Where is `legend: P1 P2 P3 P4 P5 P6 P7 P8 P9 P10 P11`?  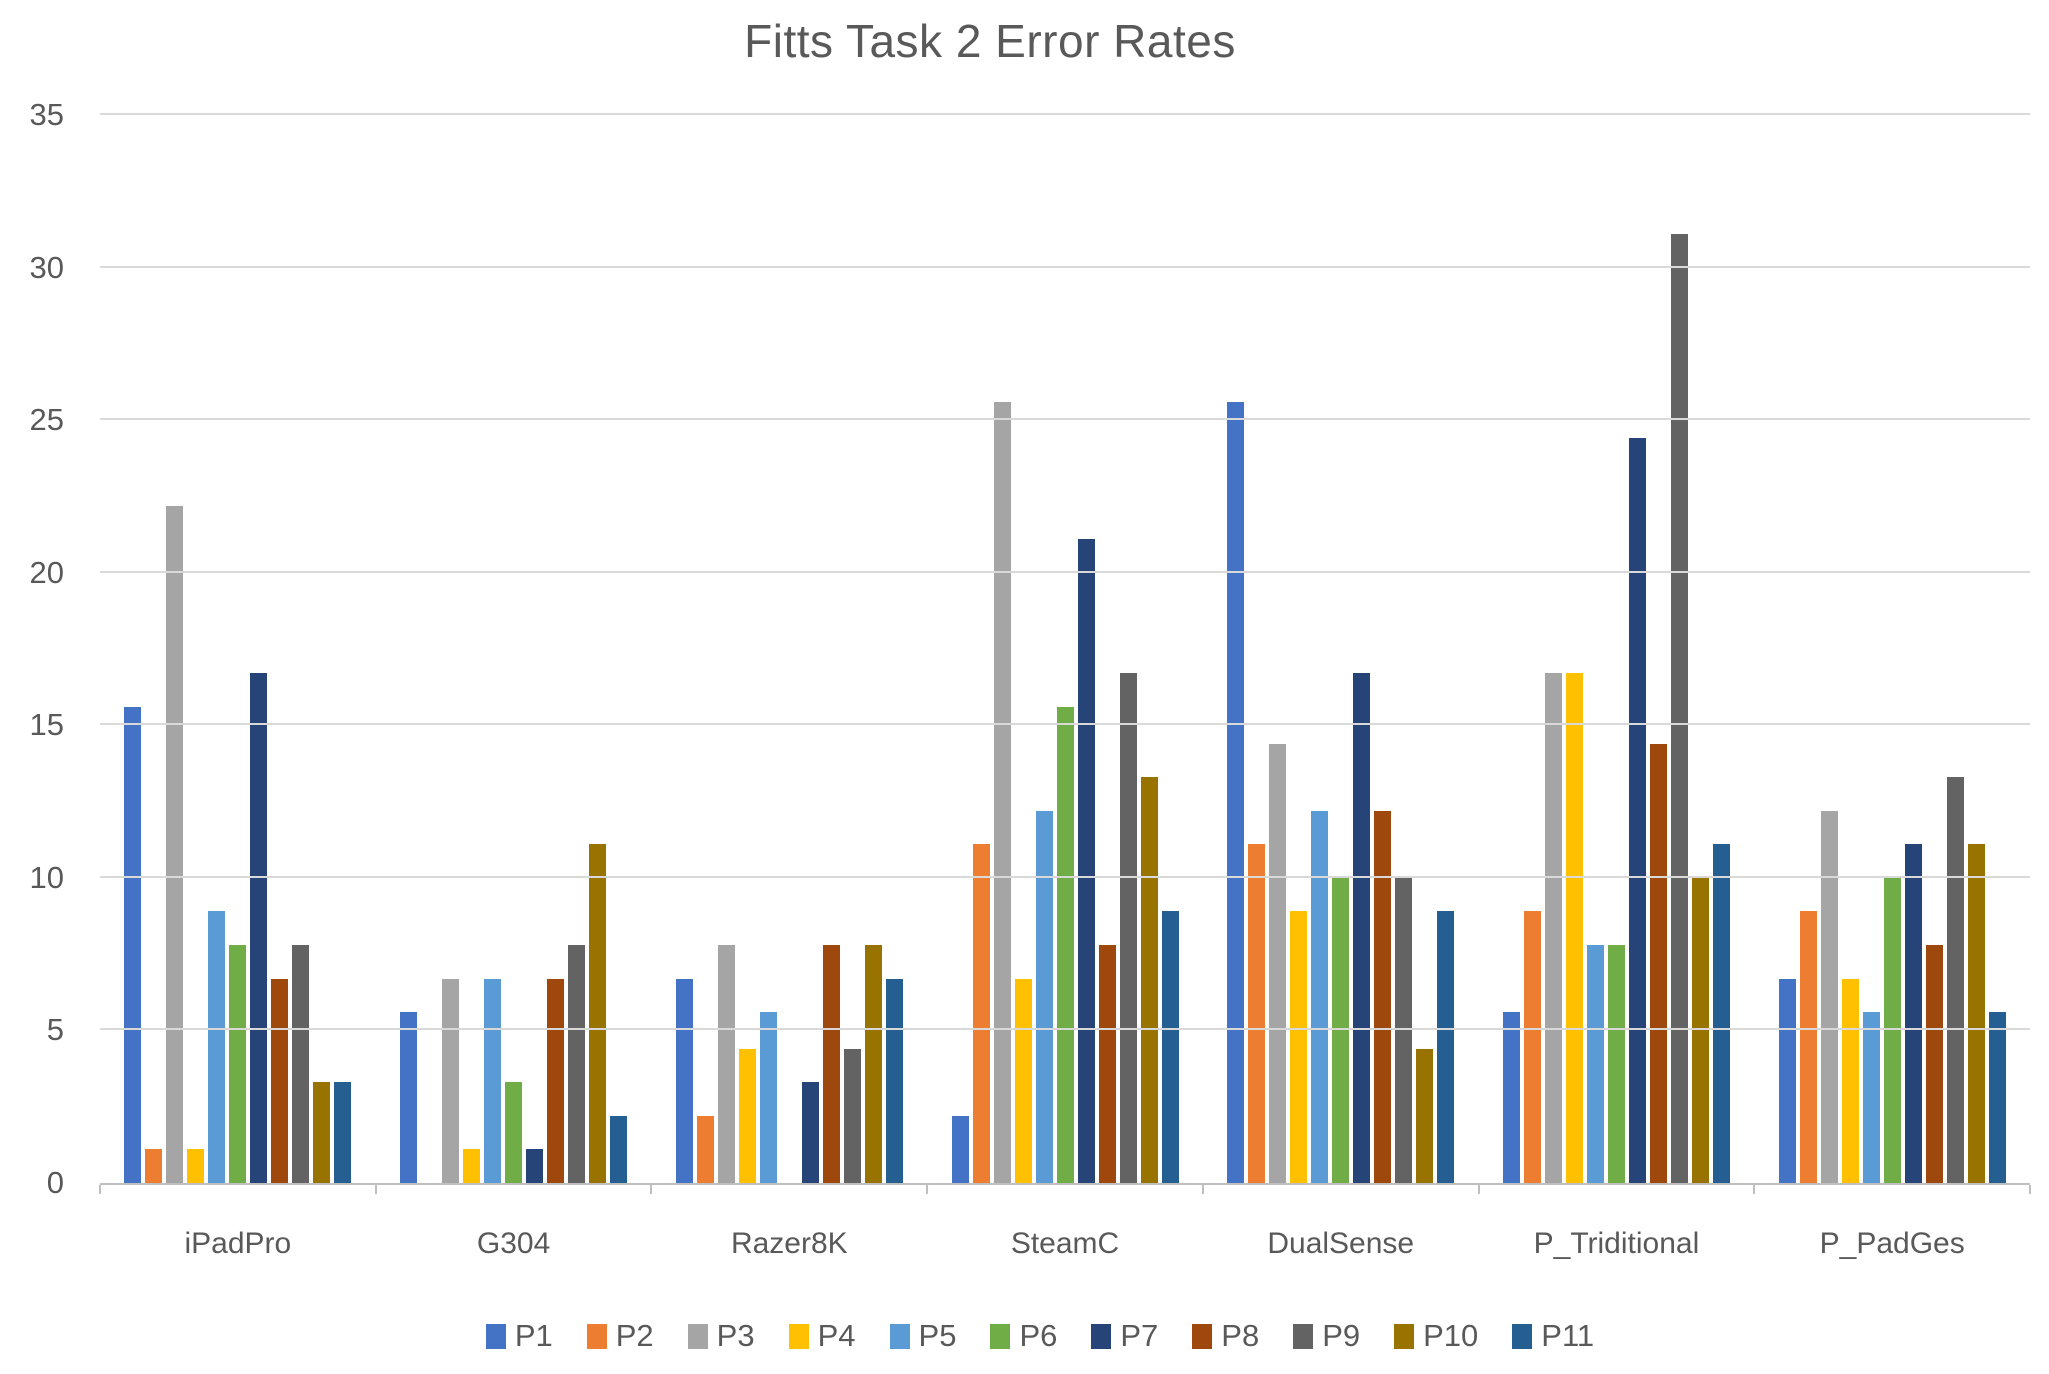 legend: P1 P2 P3 P4 P5 P6 P7 P8 P9 P10 P11 is located at coordinates (1024, 1336).